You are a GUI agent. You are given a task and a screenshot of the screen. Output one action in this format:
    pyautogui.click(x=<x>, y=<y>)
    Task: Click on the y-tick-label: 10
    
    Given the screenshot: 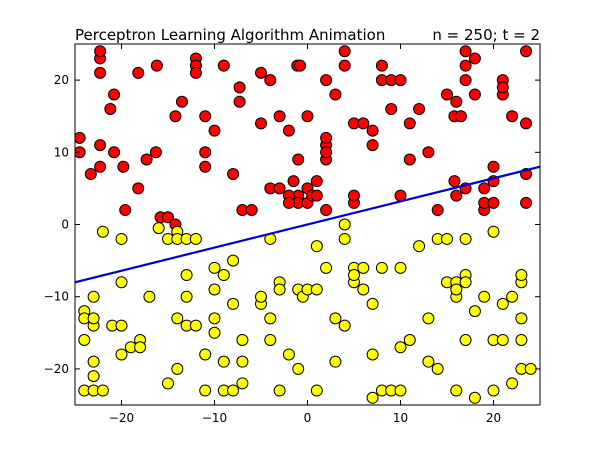 What is the action you would take?
    pyautogui.click(x=61, y=152)
    